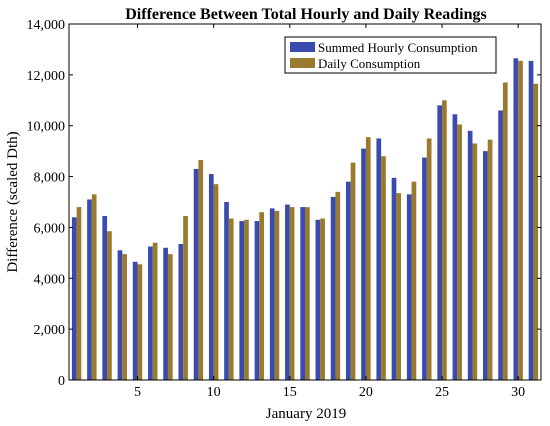 The image size is (550, 426). Describe the element at coordinates (46, 127) in the screenshot. I see `y-tick-label: 10,000` at that location.